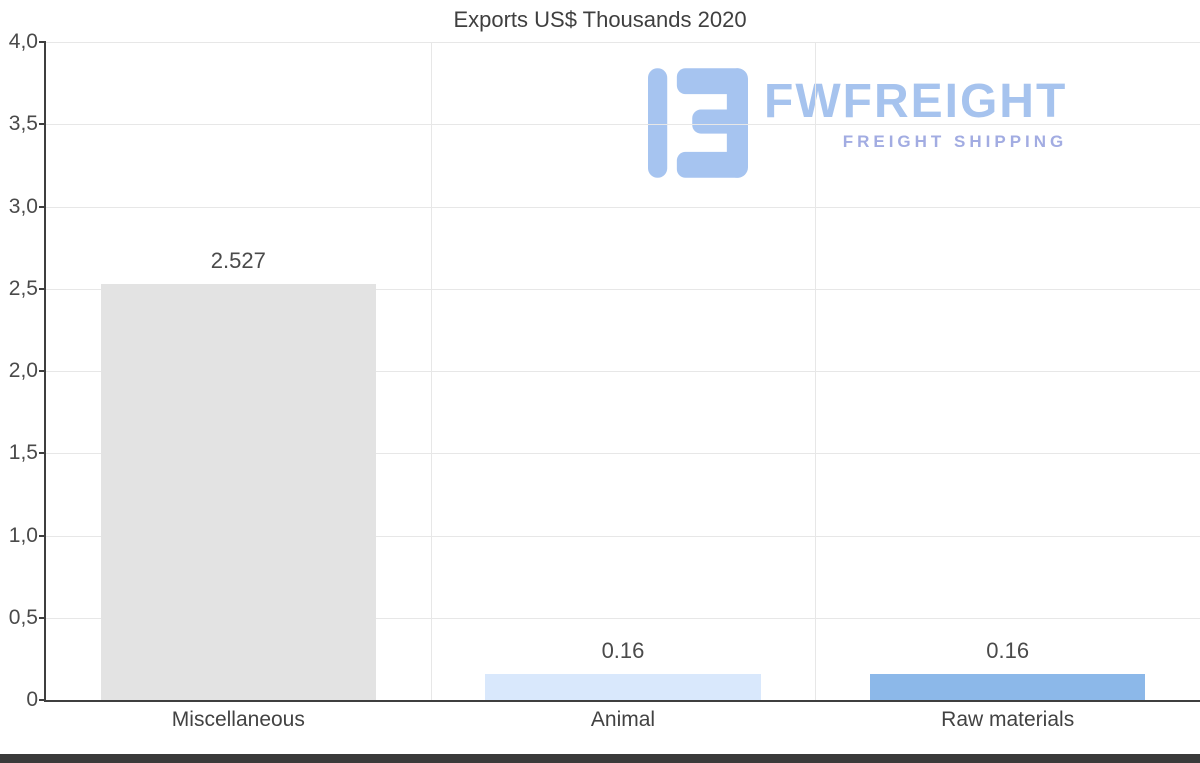  I want to click on y-axis-label: 0, so click(32, 699).